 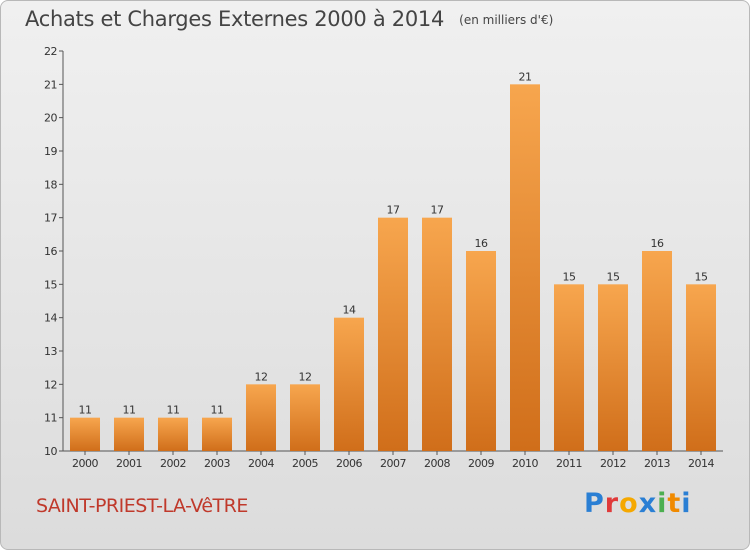 What do you see at coordinates (50, 384) in the screenshot?
I see `y-tick-label: 12` at bounding box center [50, 384].